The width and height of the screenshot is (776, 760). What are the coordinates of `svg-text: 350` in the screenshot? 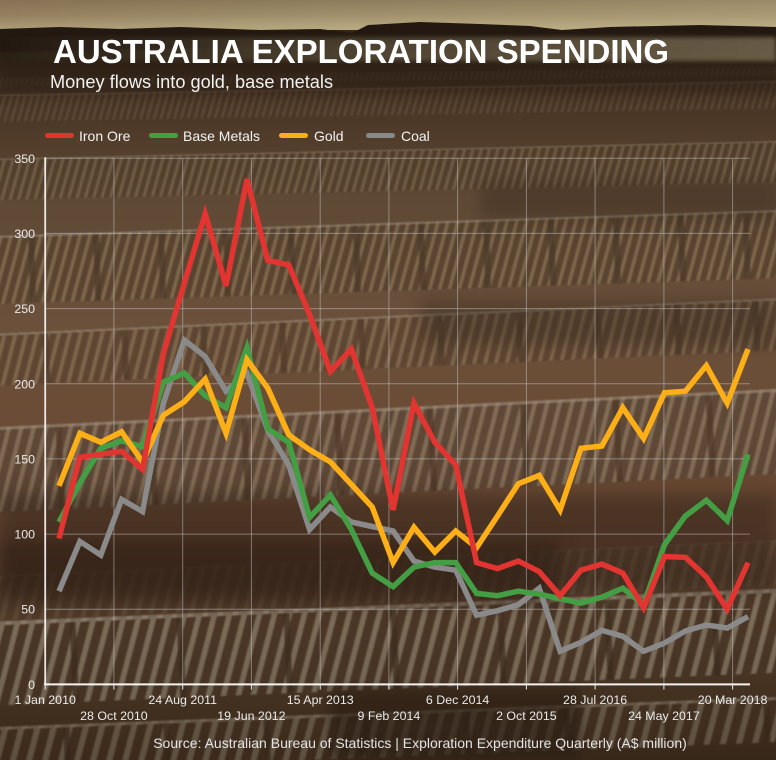 It's located at (24, 159).